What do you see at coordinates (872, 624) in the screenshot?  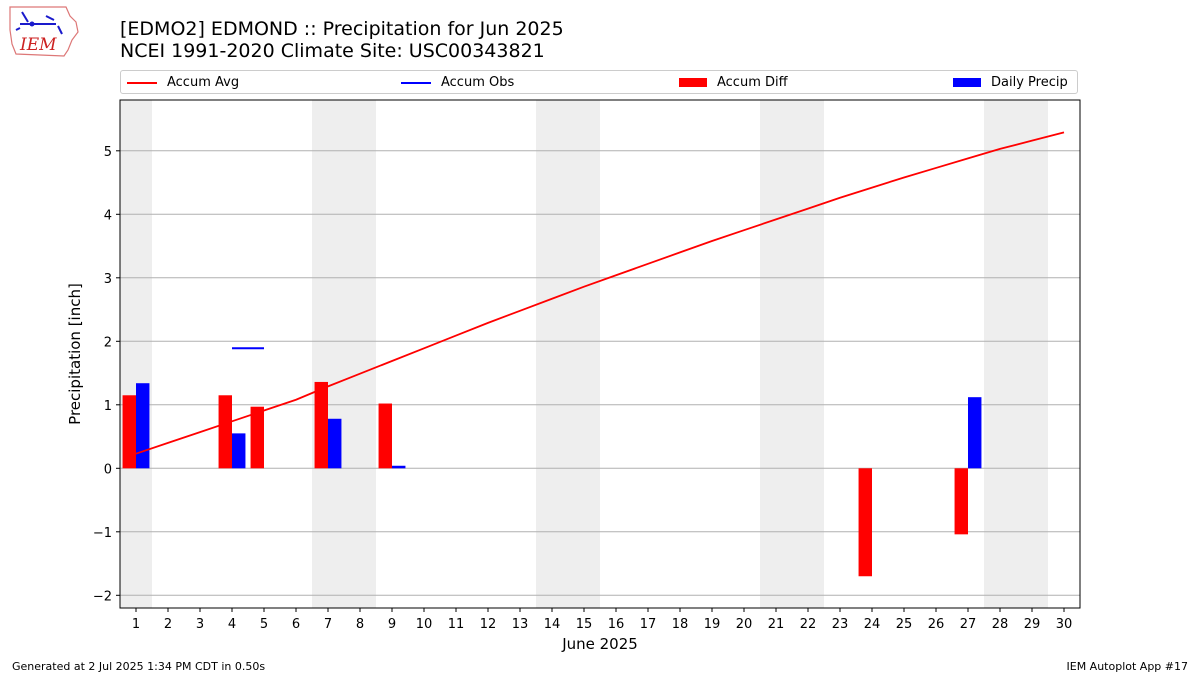 I see `x-tick-label: 24` at bounding box center [872, 624].